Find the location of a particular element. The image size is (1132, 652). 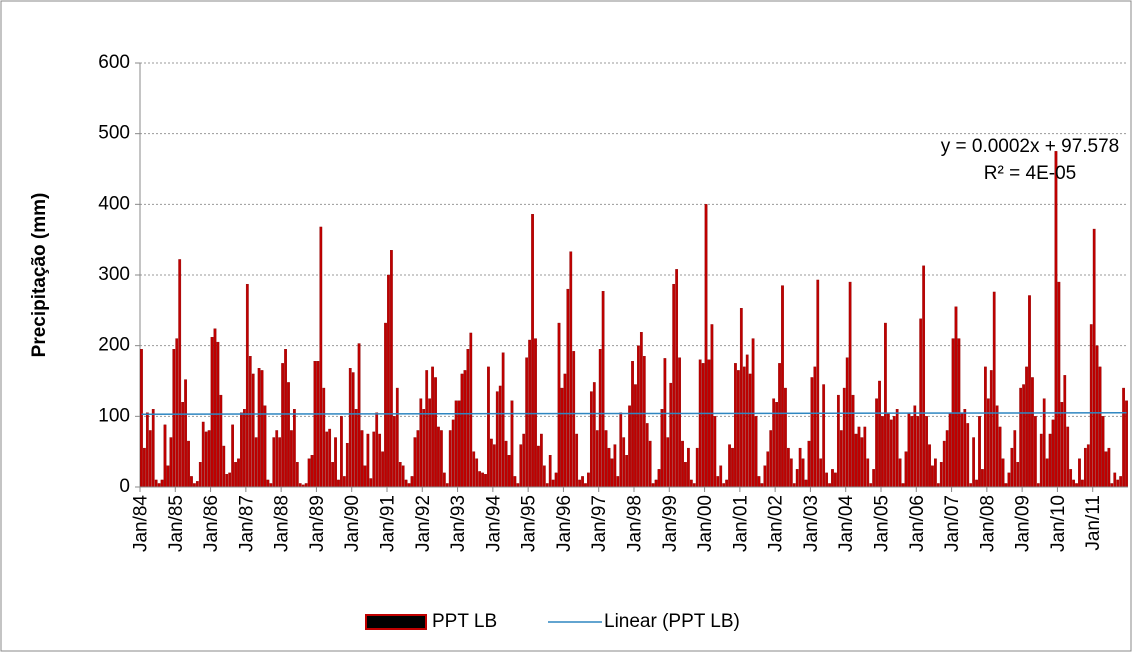

x-tick-label: Jan/99 is located at coordinates (670, 523).